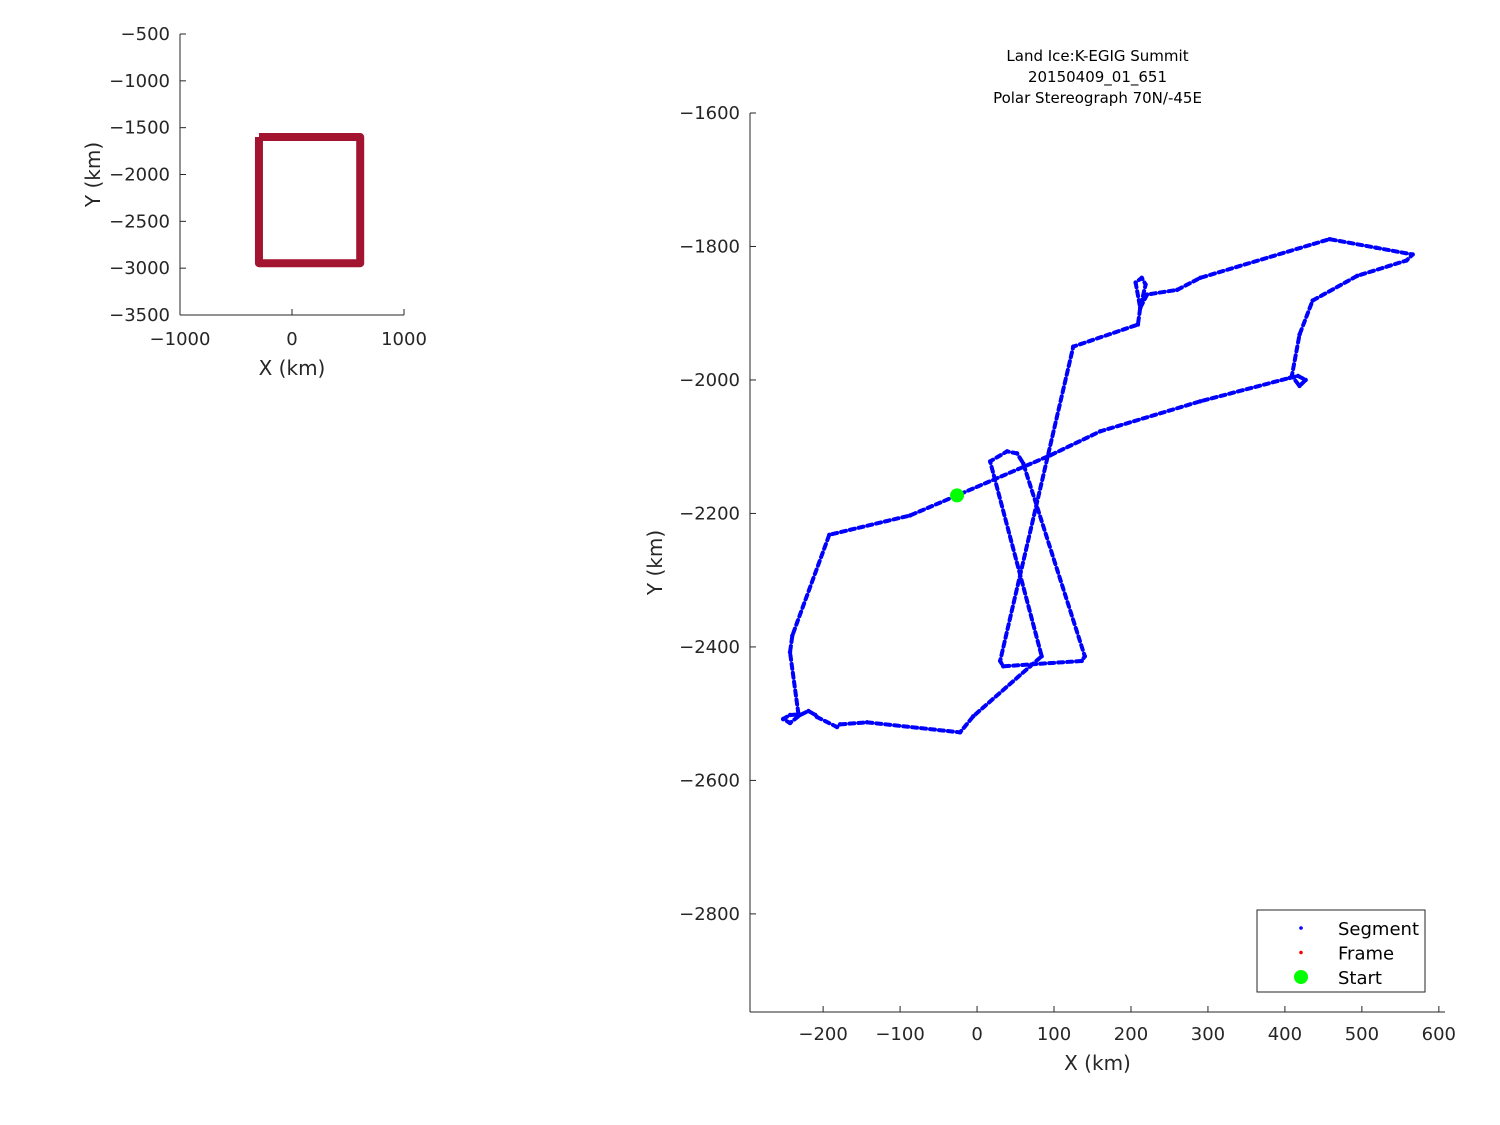 The width and height of the screenshot is (1500, 1125). I want to click on y-tick-label: −3500, so click(139, 315).